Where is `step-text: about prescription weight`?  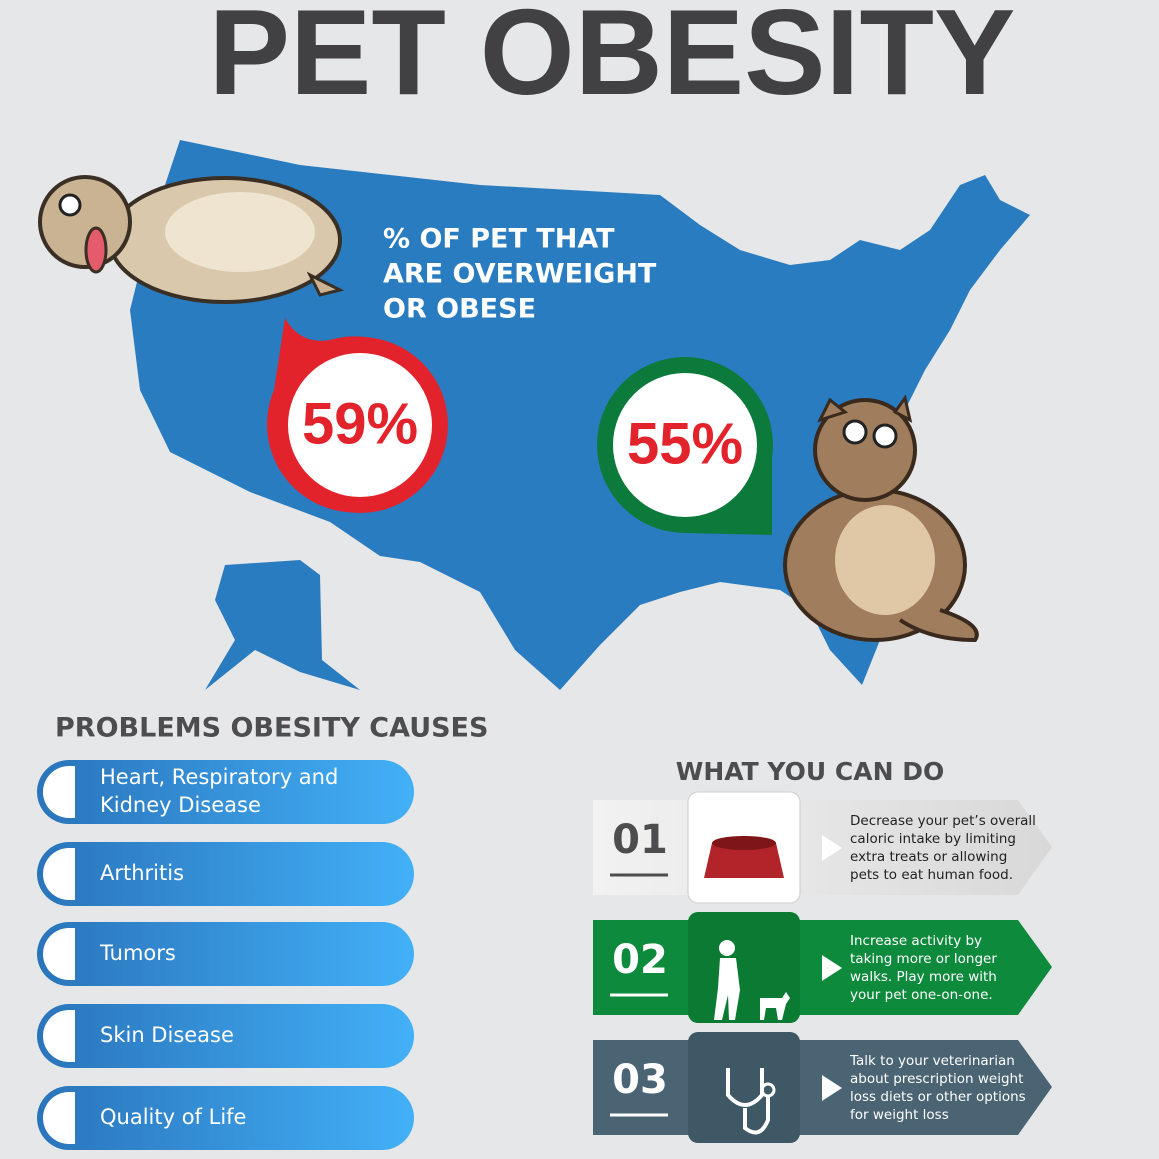
step-text: about prescription weight is located at coordinates (936, 1079).